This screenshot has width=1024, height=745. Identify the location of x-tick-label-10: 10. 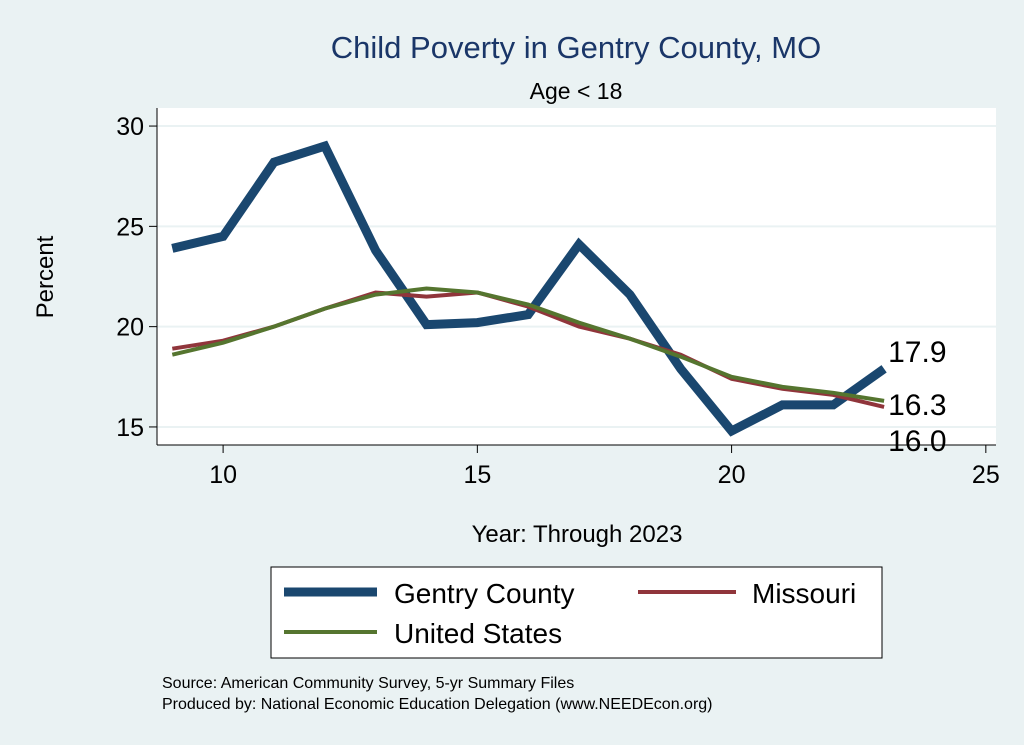
(223, 475).